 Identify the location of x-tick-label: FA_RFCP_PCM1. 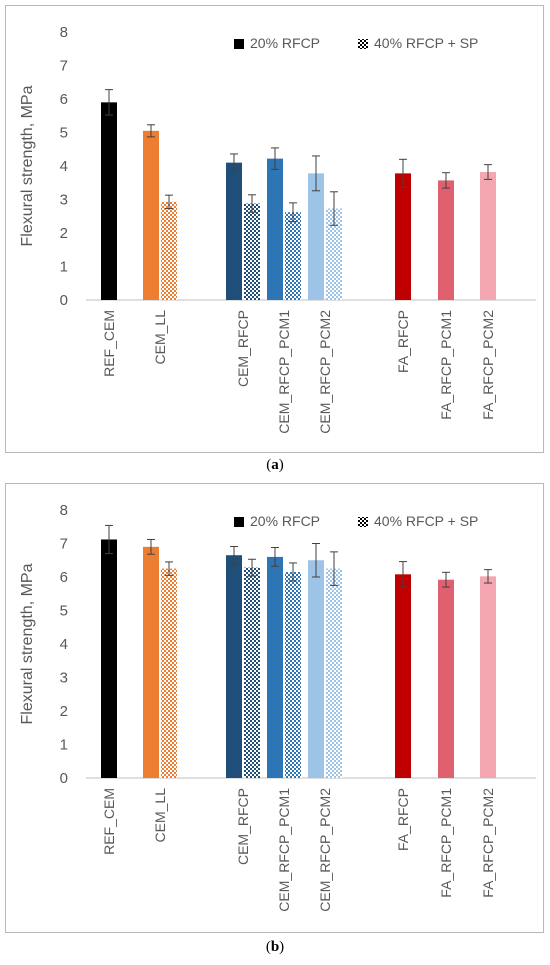
(446, 365).